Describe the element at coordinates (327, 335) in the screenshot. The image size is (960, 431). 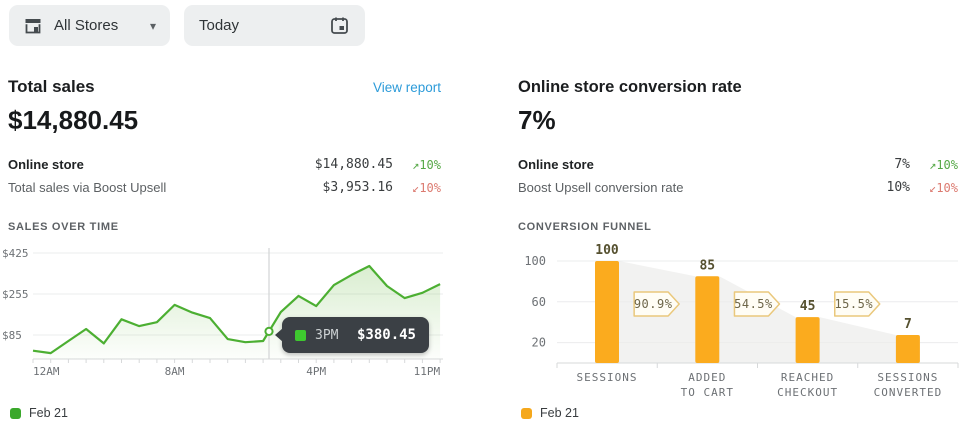
I see `tooltip-time: 3PM` at that location.